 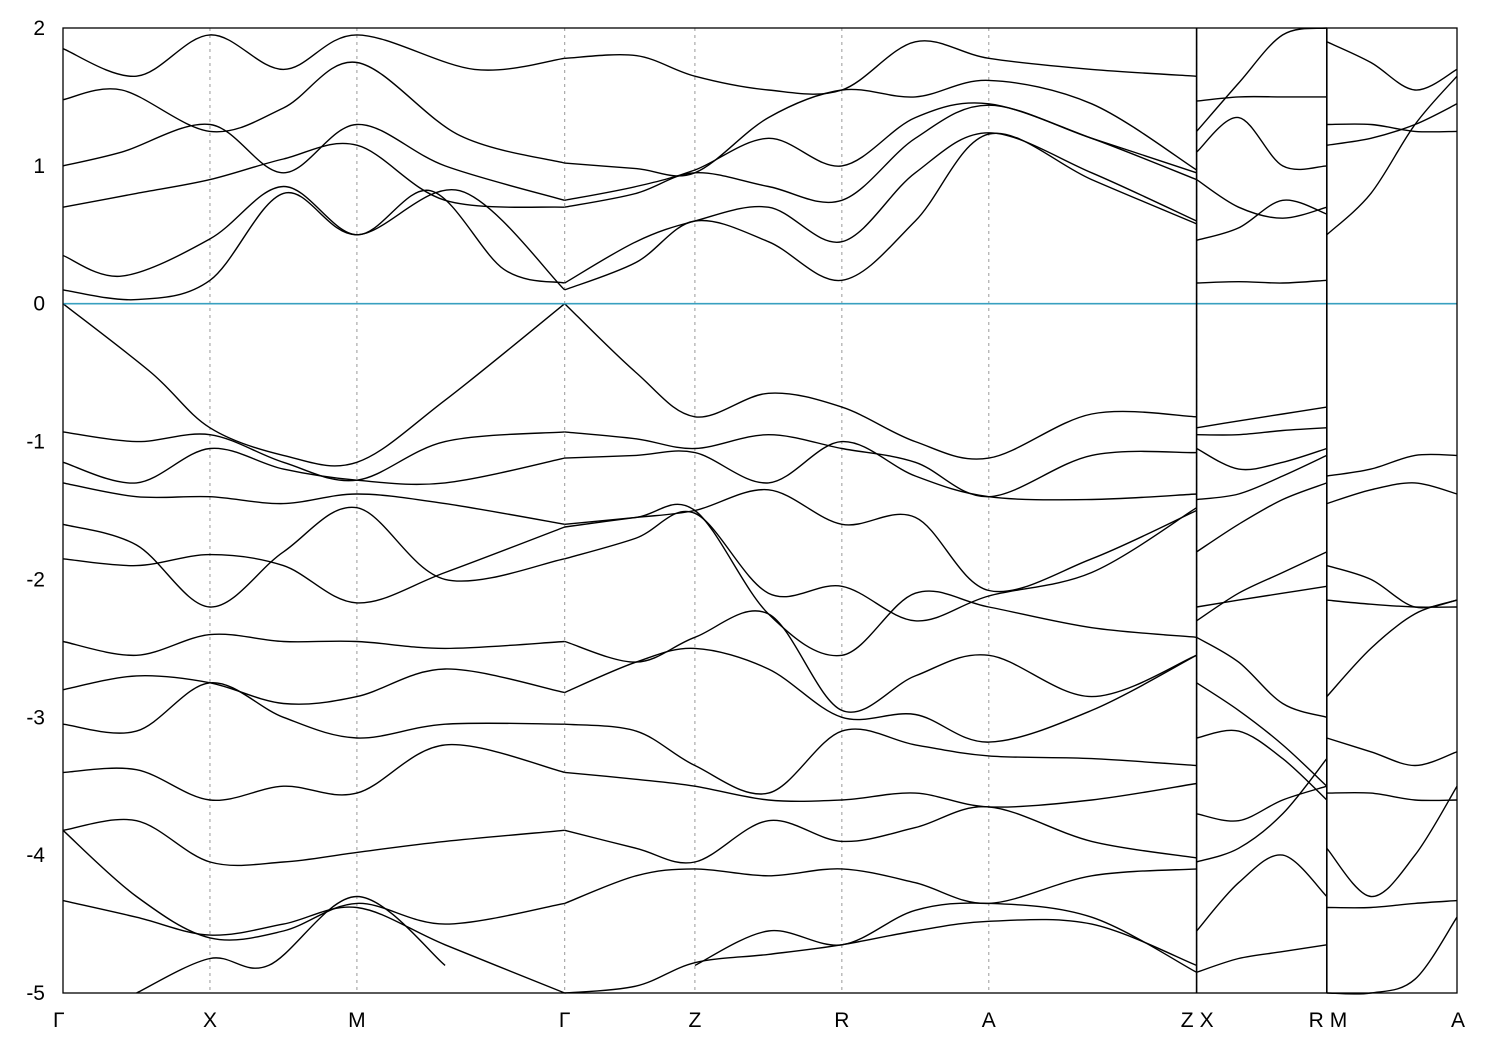 What do you see at coordinates (39, 166) in the screenshot?
I see `y-tick-label: 1` at bounding box center [39, 166].